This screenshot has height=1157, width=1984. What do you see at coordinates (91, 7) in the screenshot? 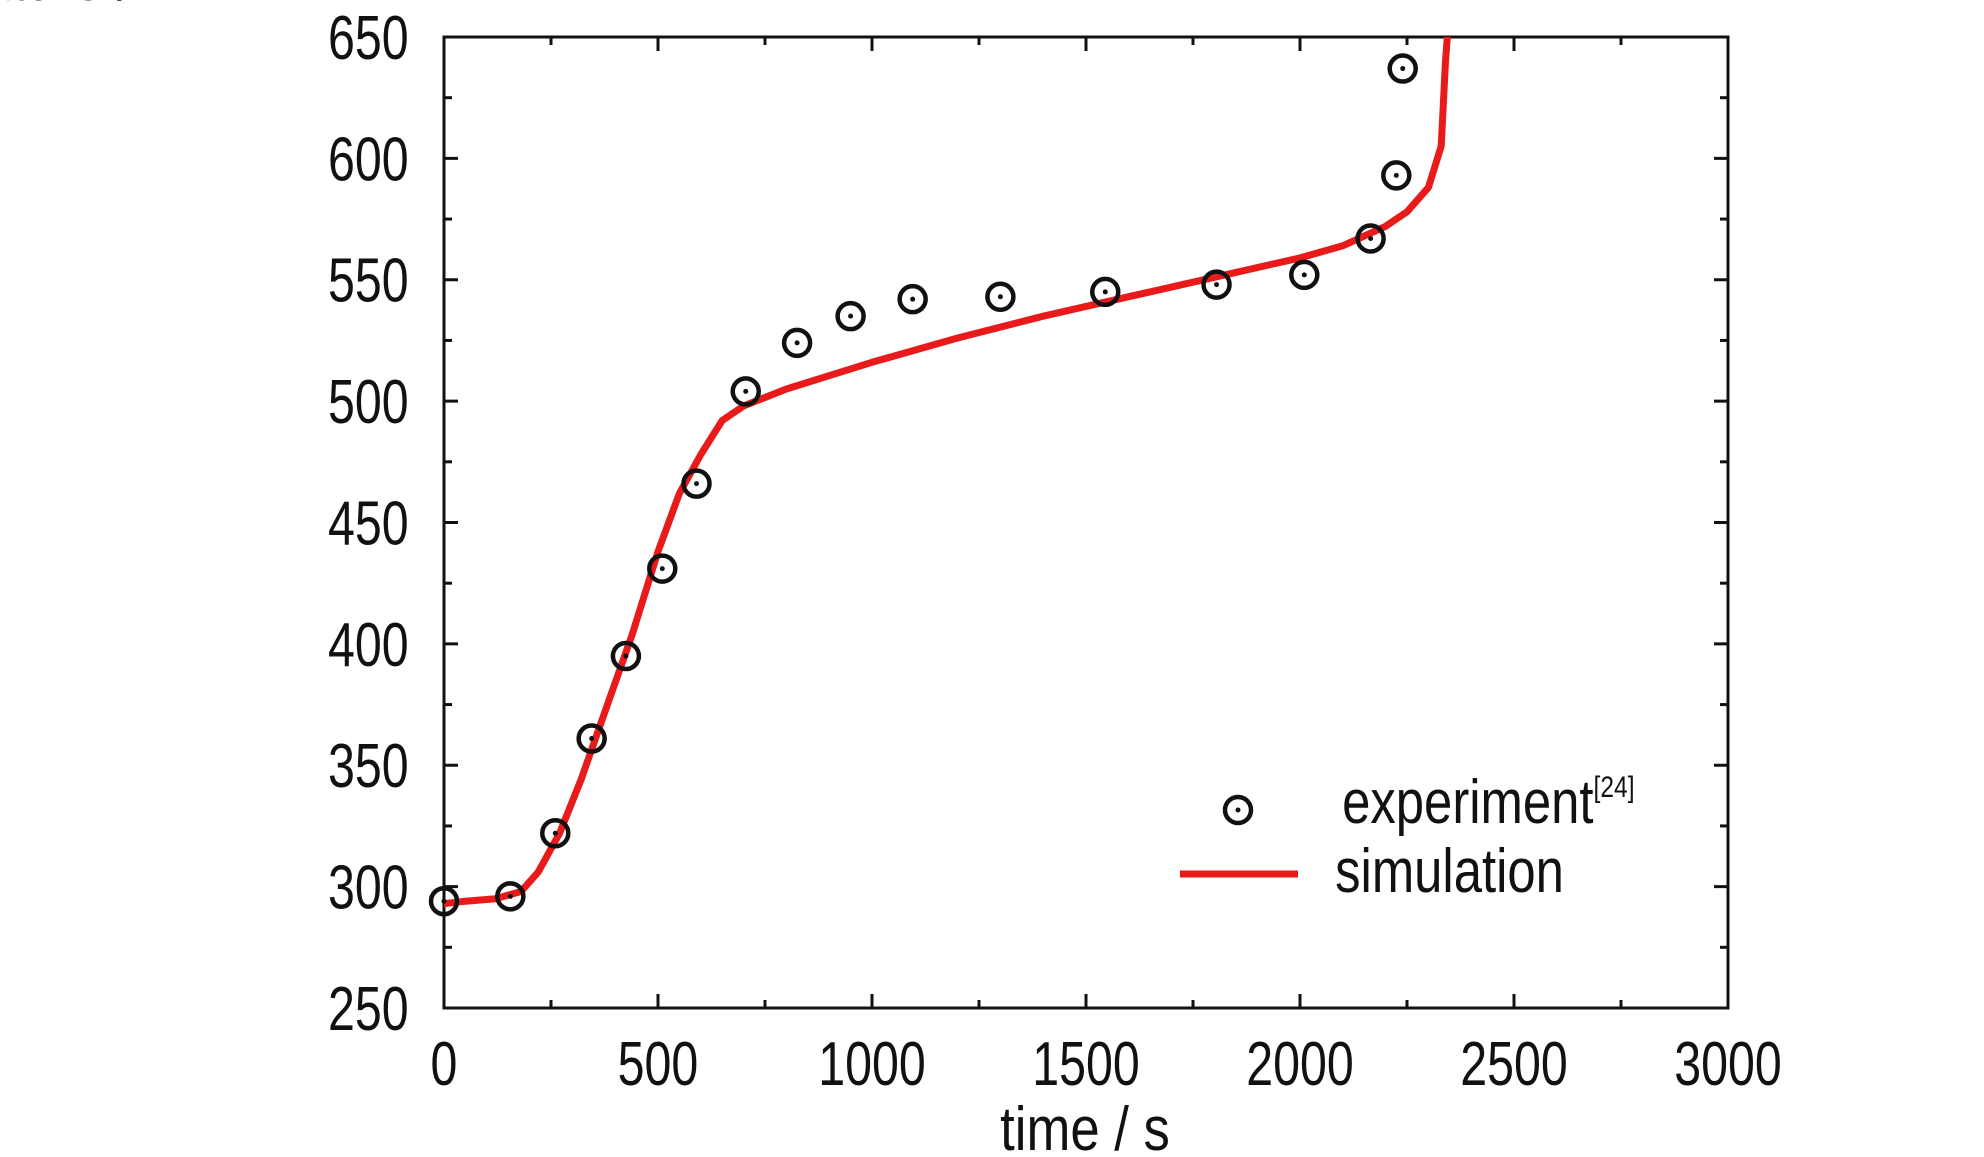
I see `y-axis-title: temperature / K` at bounding box center [91, 7].